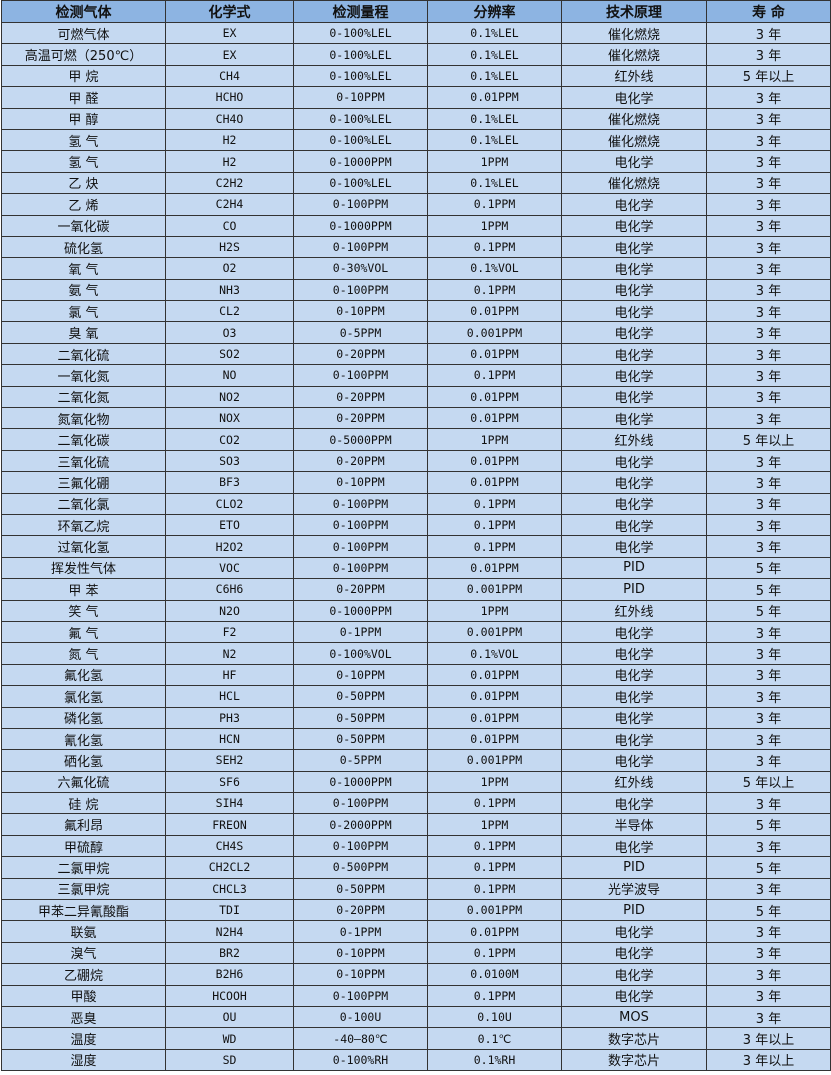 The image size is (831, 1075). Describe the element at coordinates (229, 397) in the screenshot. I see `formula-cell: NO2` at that location.